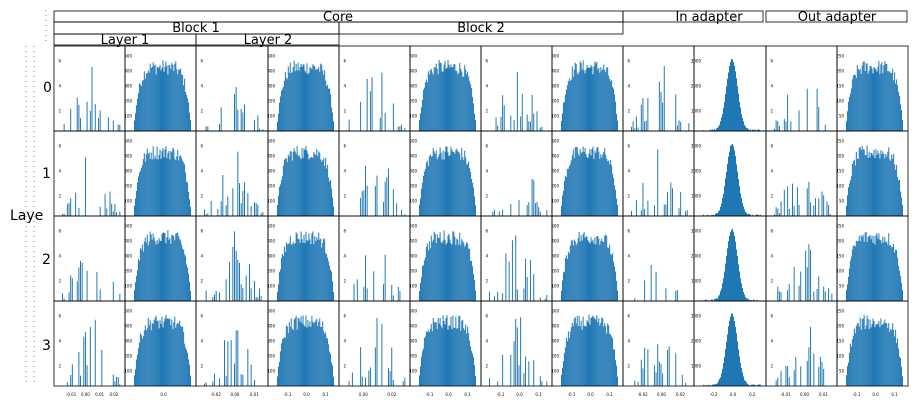 This screenshot has width=919, height=412. I want to click on panel-frame, so click(801, 88).